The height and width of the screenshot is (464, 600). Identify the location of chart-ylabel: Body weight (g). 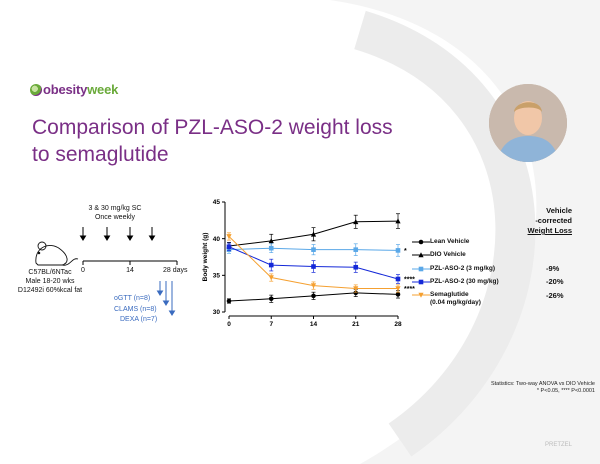
(205, 257).